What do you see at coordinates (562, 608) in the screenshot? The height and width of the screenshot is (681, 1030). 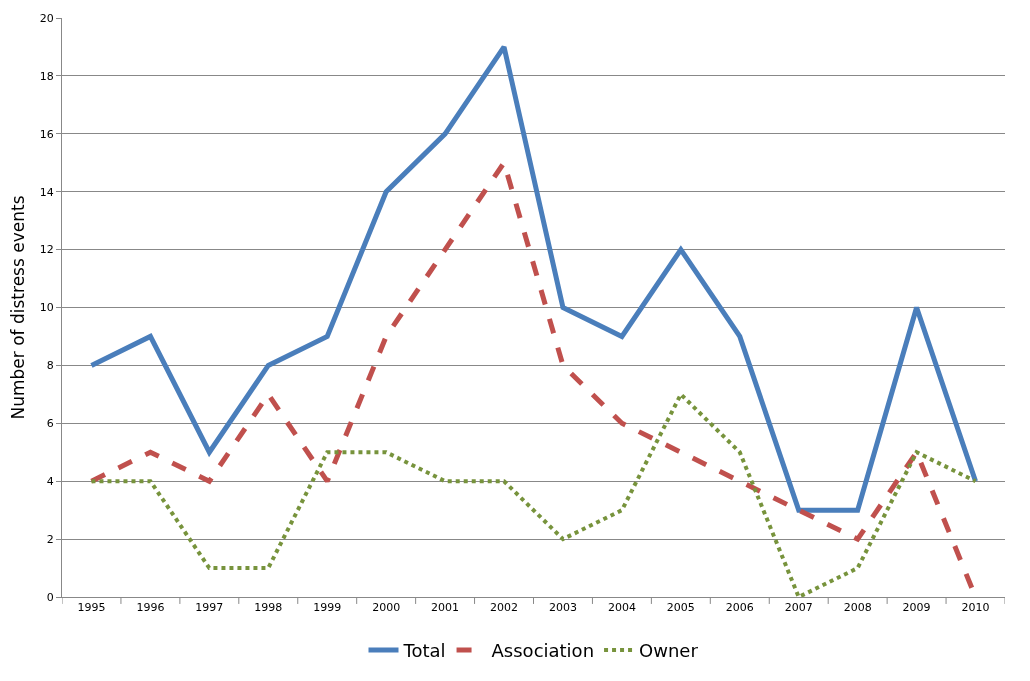 I see `x-tick-label: 2003` at bounding box center [562, 608].